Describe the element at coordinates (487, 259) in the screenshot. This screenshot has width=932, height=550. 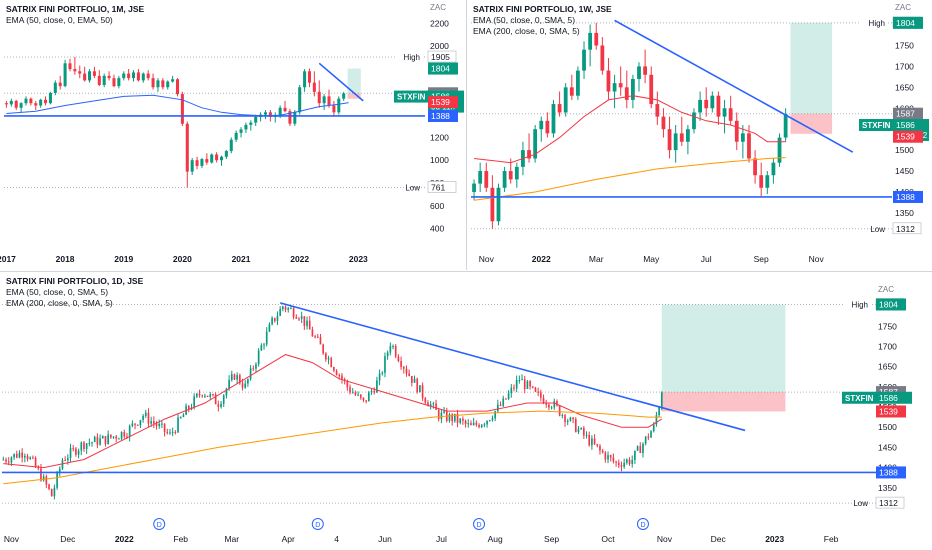
I see `time-tick-label: Nov` at that location.